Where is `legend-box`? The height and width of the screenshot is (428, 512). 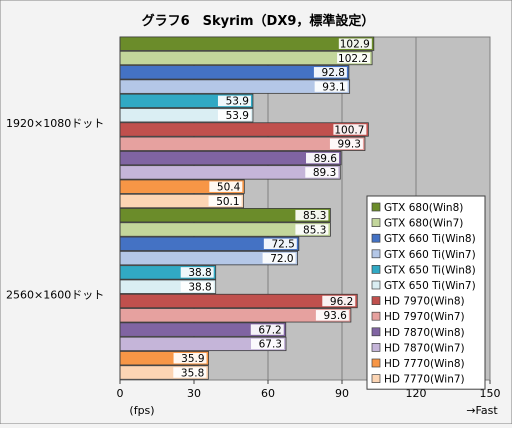 legend-box is located at coordinates (426, 292).